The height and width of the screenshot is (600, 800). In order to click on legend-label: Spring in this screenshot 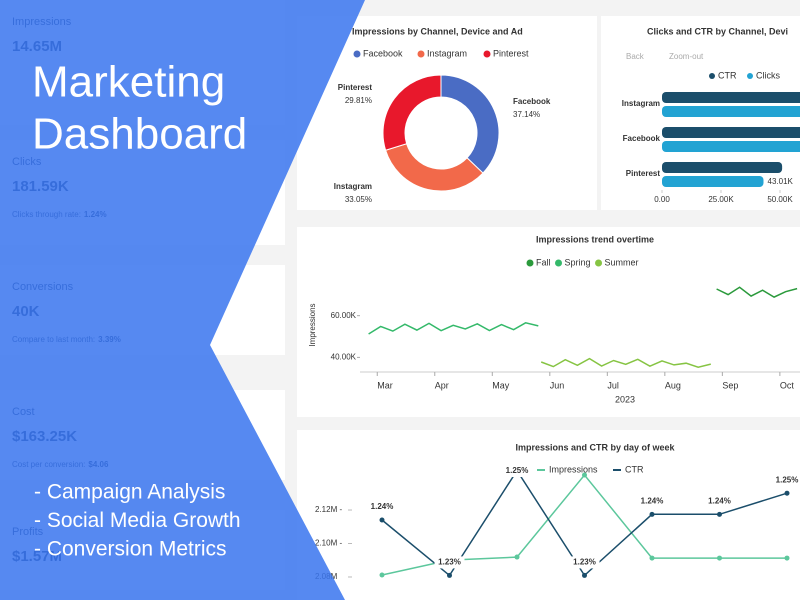, I will do `click(578, 262)`.